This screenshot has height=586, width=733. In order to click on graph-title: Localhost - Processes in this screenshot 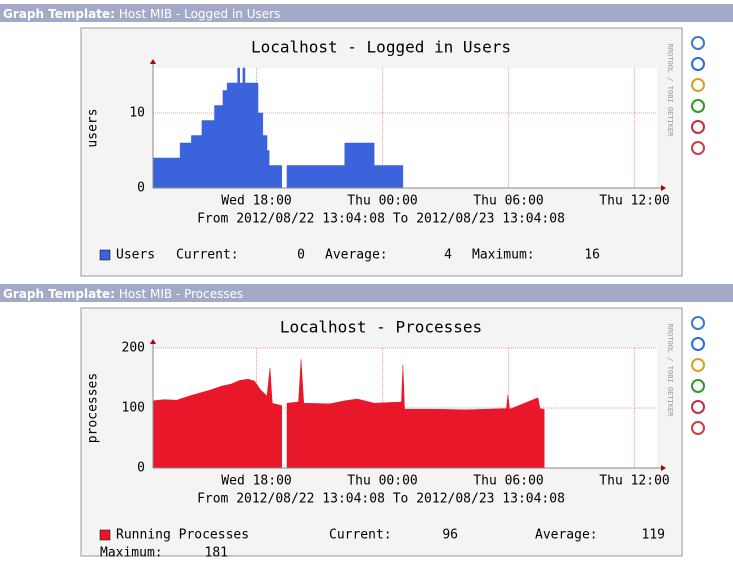, I will do `click(381, 327)`.